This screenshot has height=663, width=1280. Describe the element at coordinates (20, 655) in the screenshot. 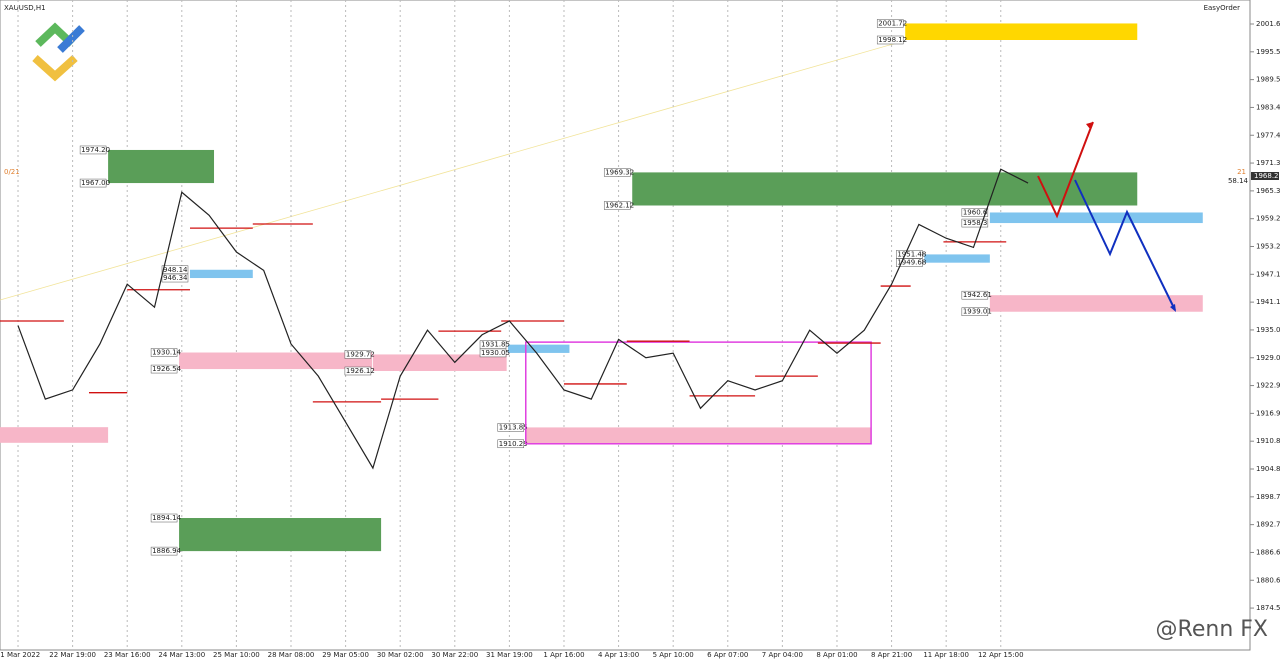

I see `x-tick-label: 21 Mar 2022` at that location.